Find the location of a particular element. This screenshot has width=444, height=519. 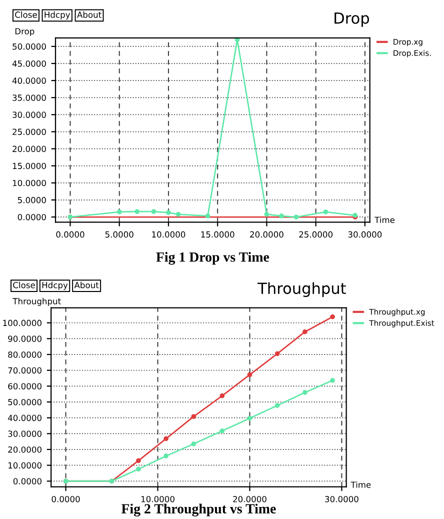

y-tick-label: 60.0000 is located at coordinates (25, 386).